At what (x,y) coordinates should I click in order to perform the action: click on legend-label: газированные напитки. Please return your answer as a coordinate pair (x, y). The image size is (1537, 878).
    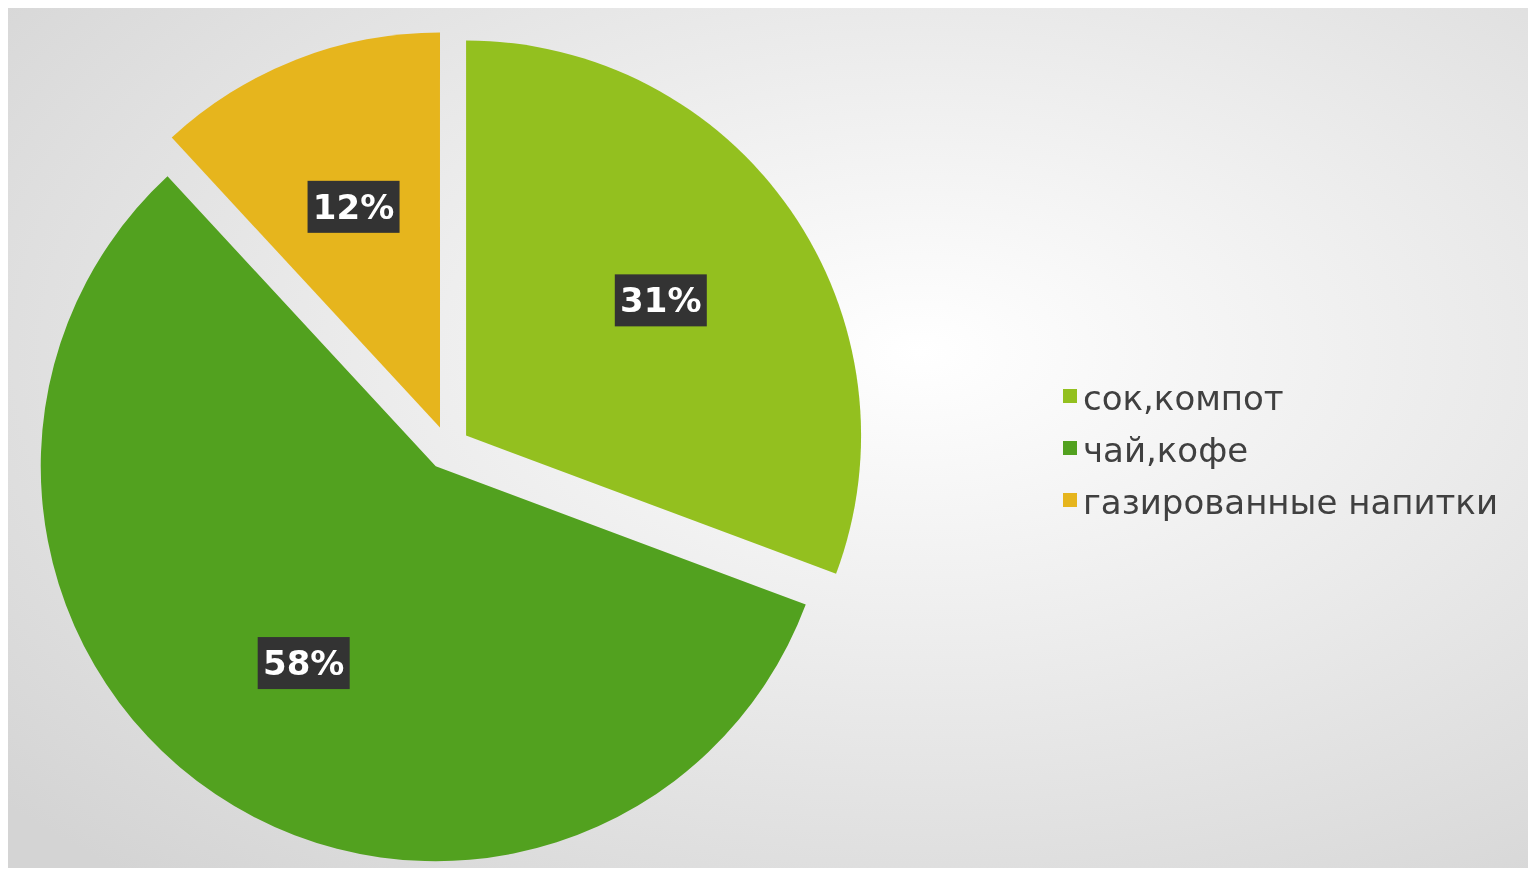
    Looking at the image, I should click on (1290, 502).